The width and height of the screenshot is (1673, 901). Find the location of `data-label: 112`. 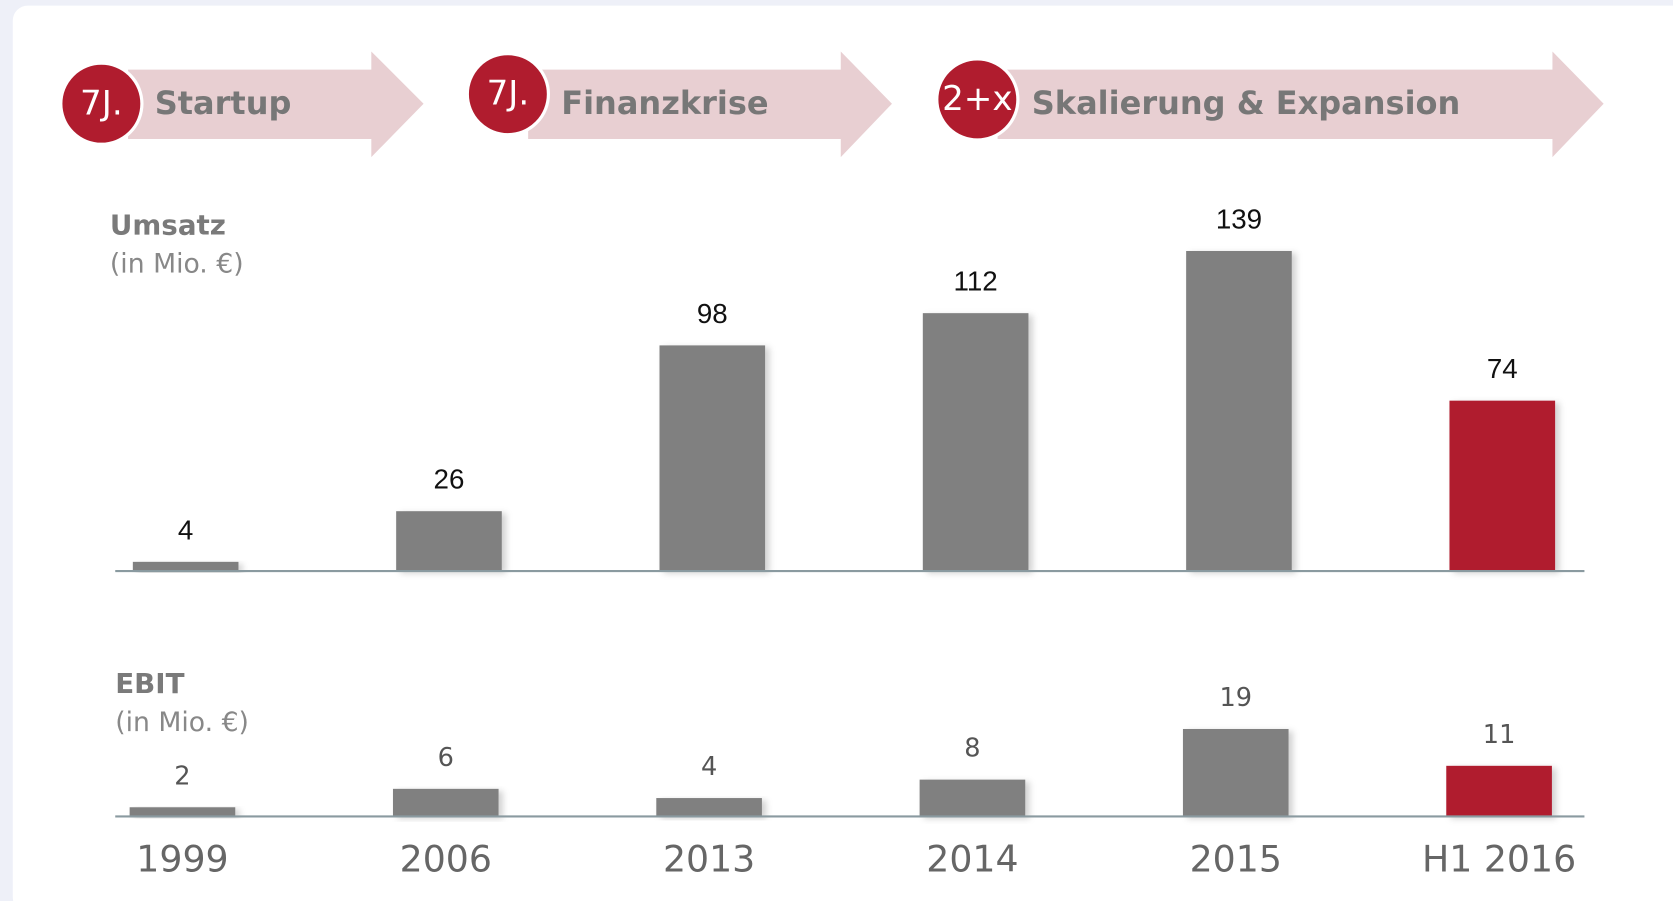

data-label: 112 is located at coordinates (976, 281).